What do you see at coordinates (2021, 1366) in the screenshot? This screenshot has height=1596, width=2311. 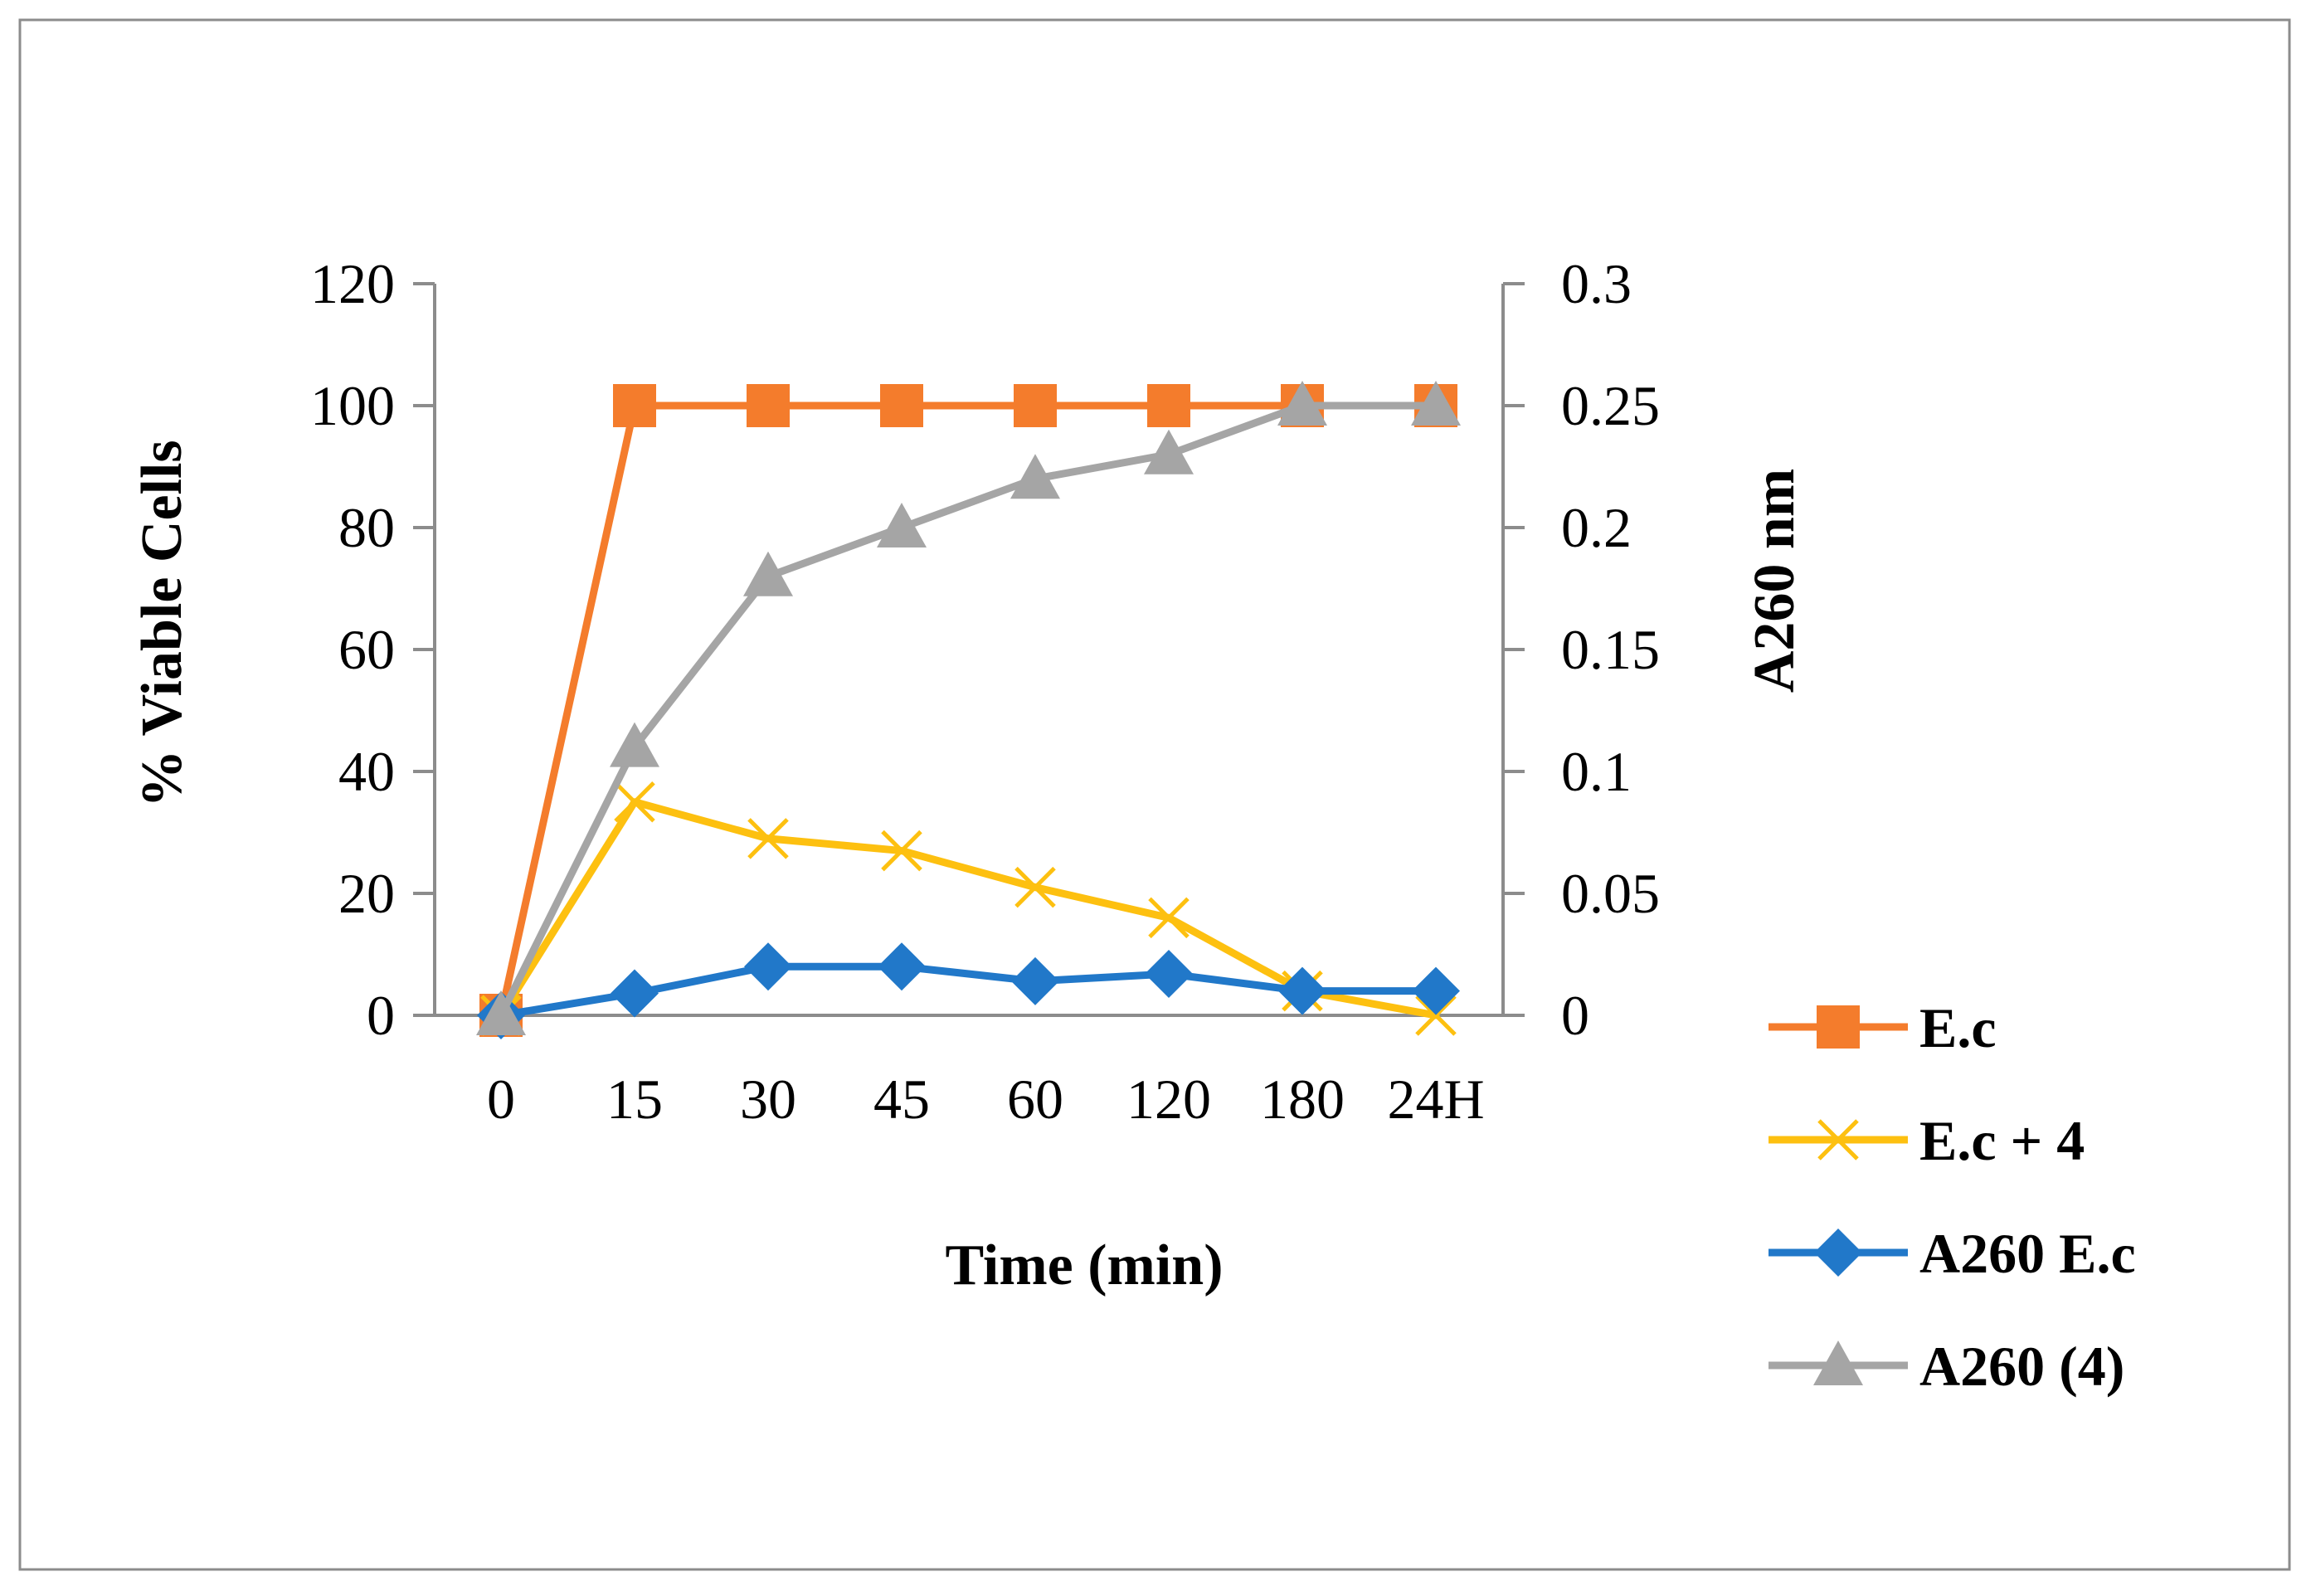 I see `legend-label: A260 (4)` at bounding box center [2021, 1366].